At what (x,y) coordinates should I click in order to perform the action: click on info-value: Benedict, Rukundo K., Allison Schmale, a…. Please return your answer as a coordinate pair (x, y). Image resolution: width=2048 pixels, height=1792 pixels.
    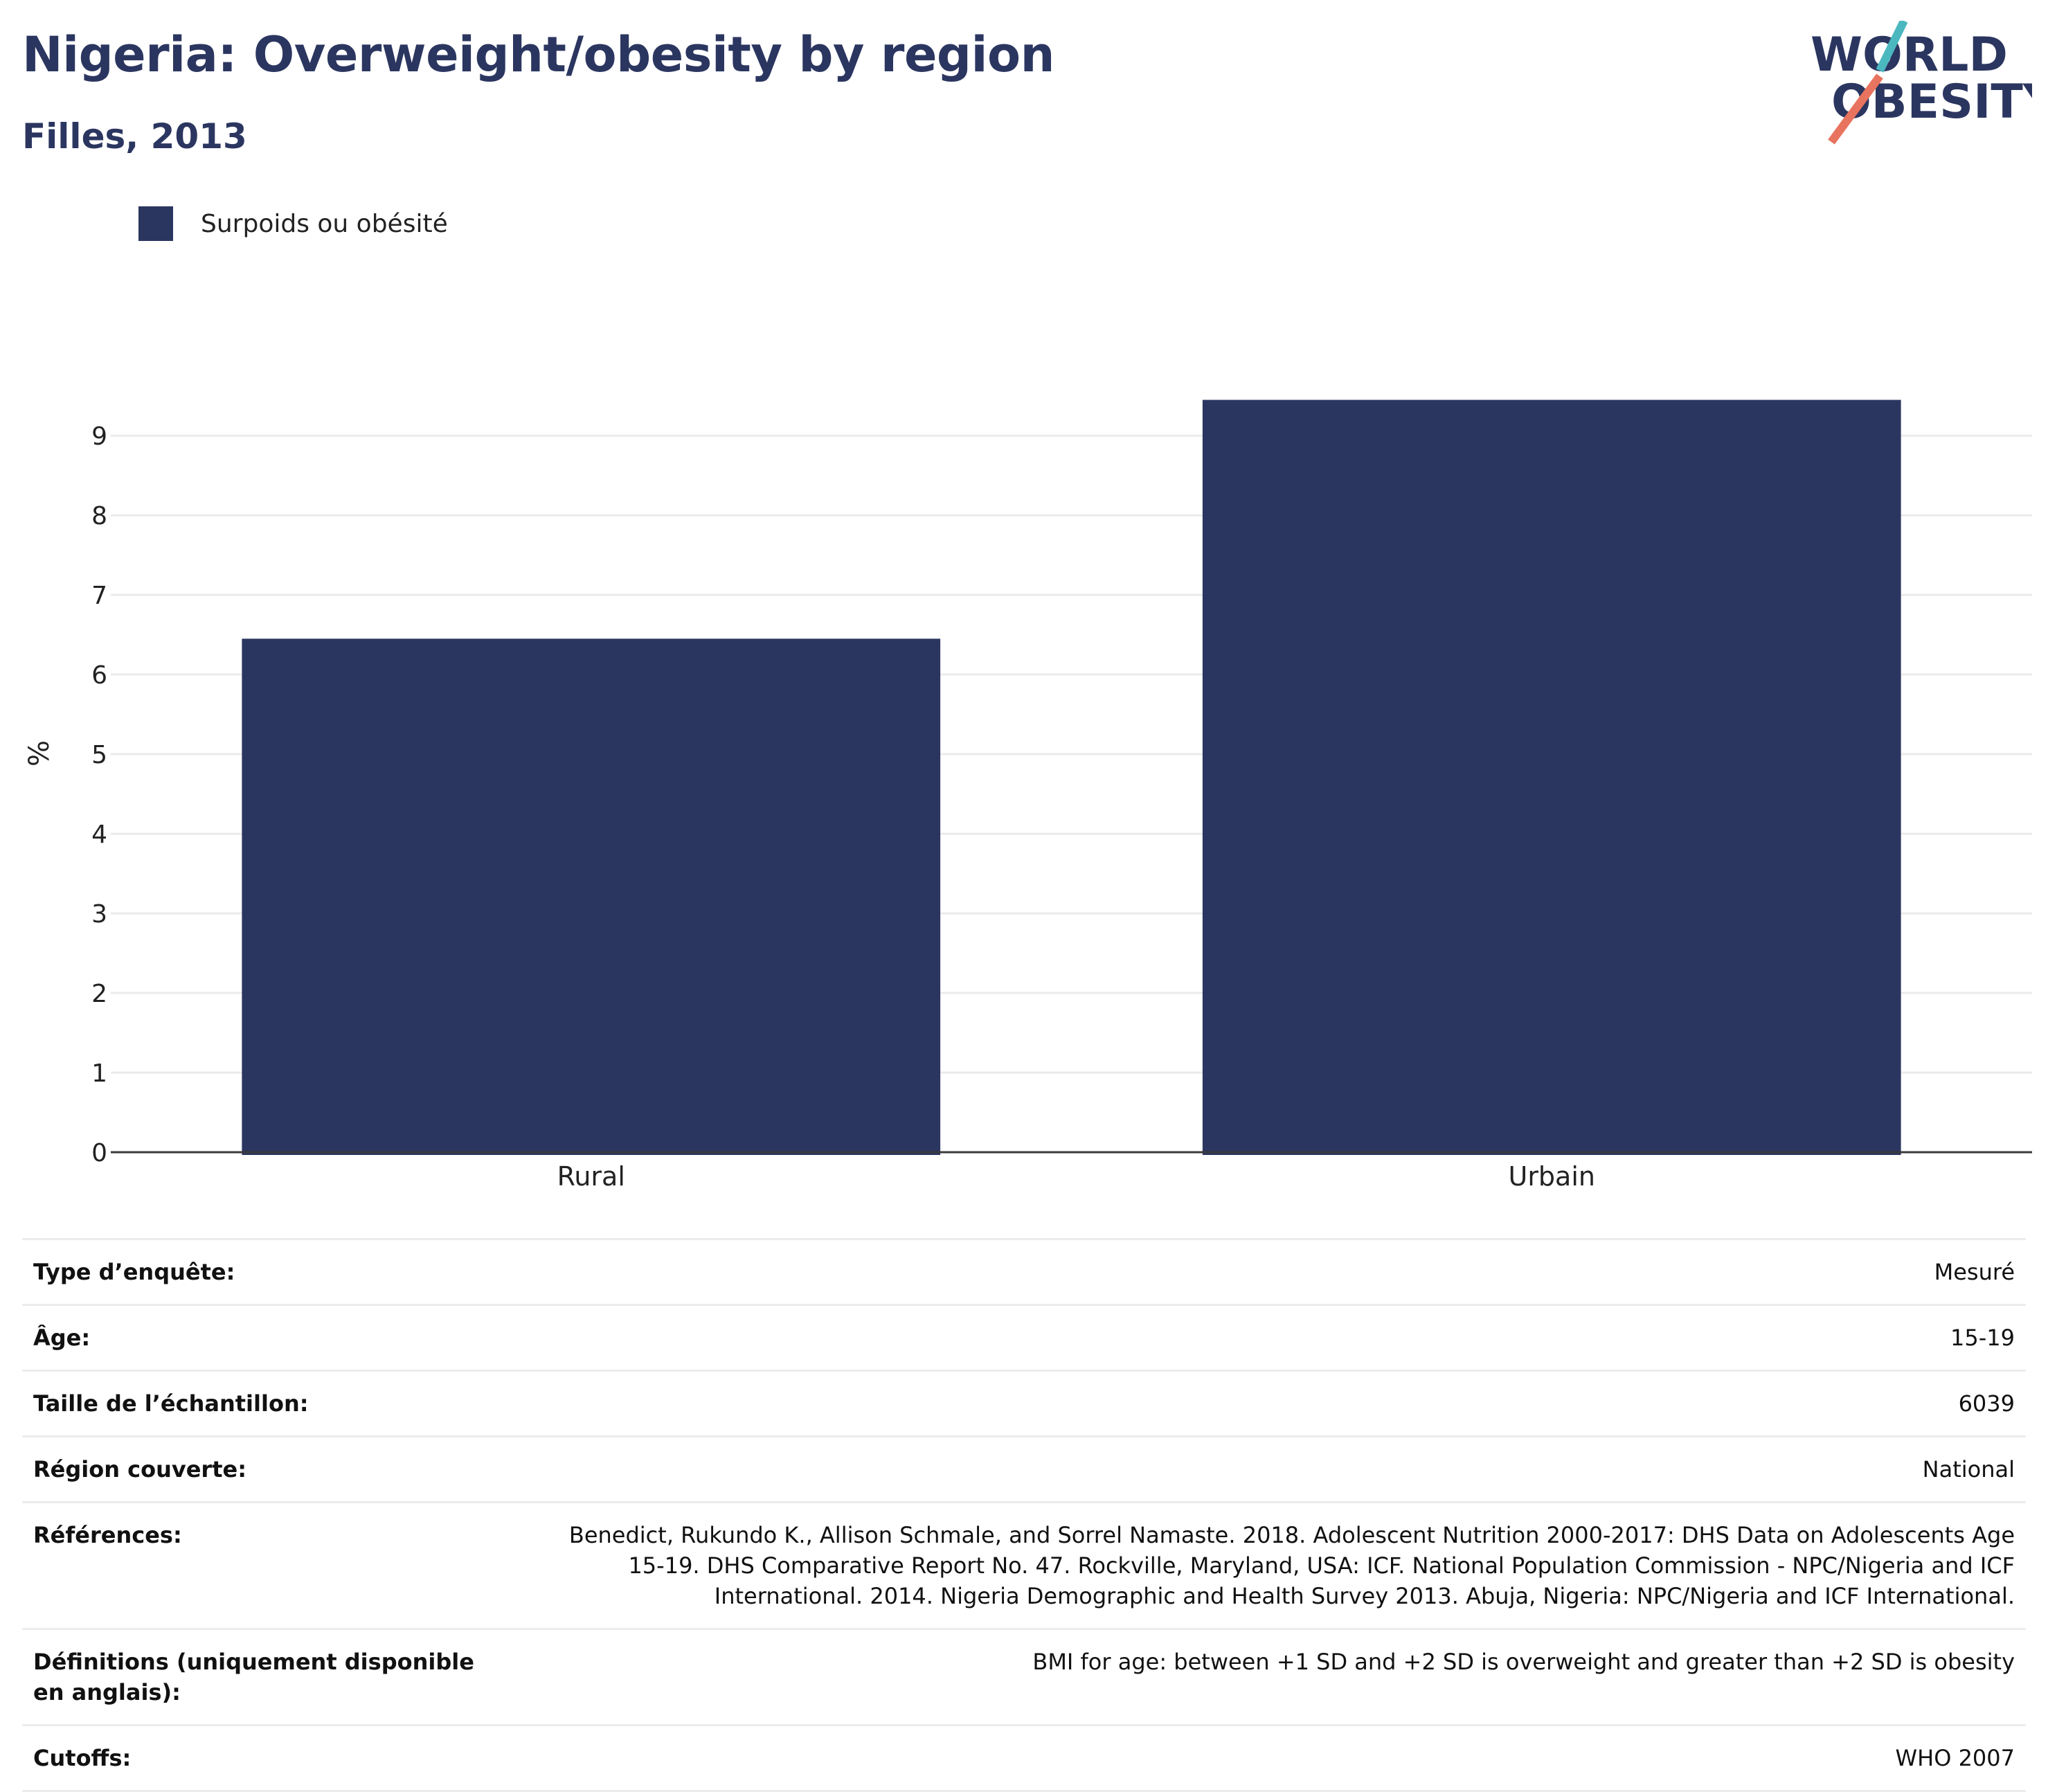
    Looking at the image, I should click on (1270, 1565).